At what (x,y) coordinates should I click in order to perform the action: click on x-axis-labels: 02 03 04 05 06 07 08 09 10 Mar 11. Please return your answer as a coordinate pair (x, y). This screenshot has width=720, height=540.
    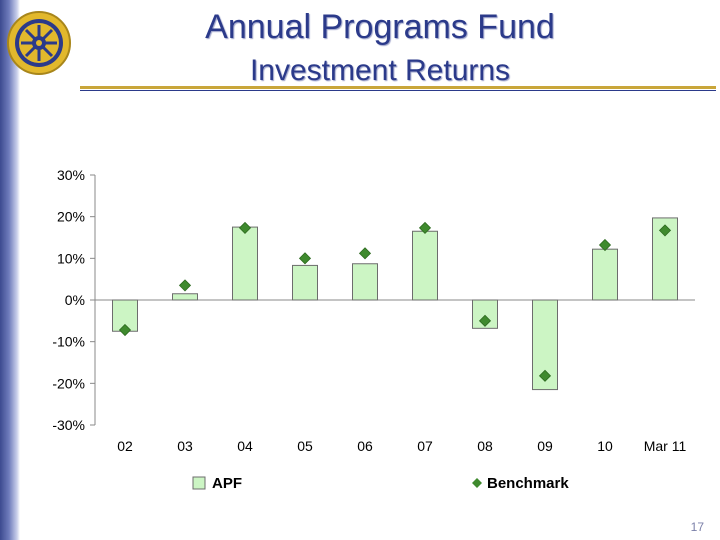
    Looking at the image, I should click on (401, 446).